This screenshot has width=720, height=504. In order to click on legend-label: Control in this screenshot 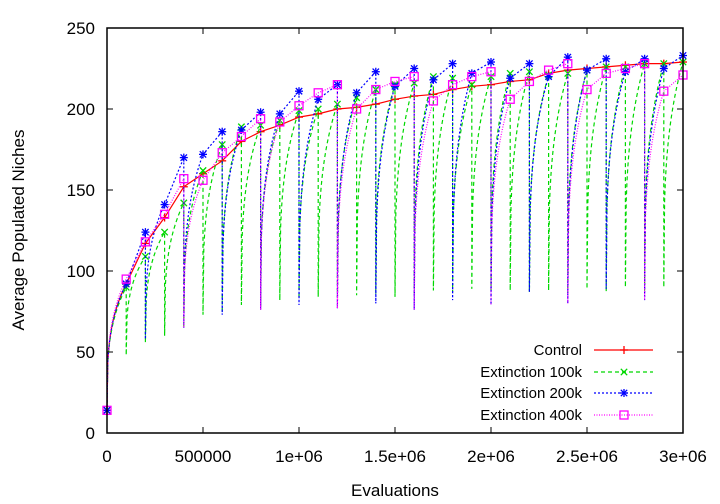, I will do `click(558, 350)`.